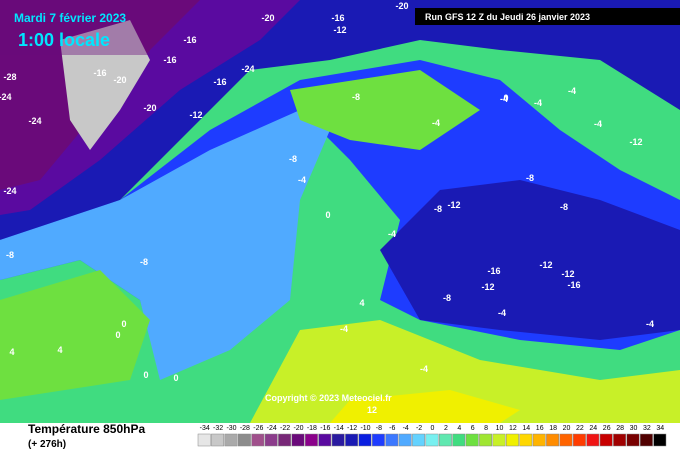 The height and width of the screenshot is (458, 680). What do you see at coordinates (419, 428) in the screenshot?
I see `scale-tick-label: -2` at bounding box center [419, 428].